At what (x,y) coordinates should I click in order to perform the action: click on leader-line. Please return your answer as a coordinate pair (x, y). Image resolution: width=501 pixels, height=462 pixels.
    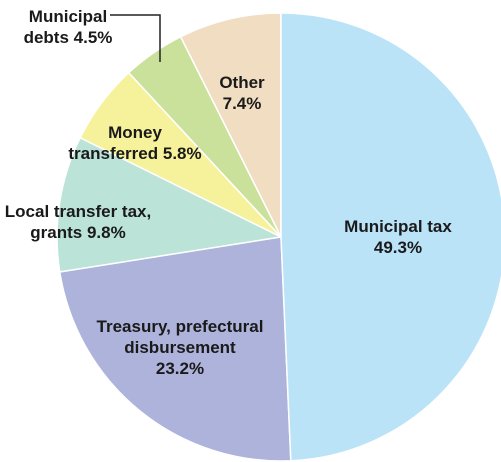
    Looking at the image, I should click on (135, 38).